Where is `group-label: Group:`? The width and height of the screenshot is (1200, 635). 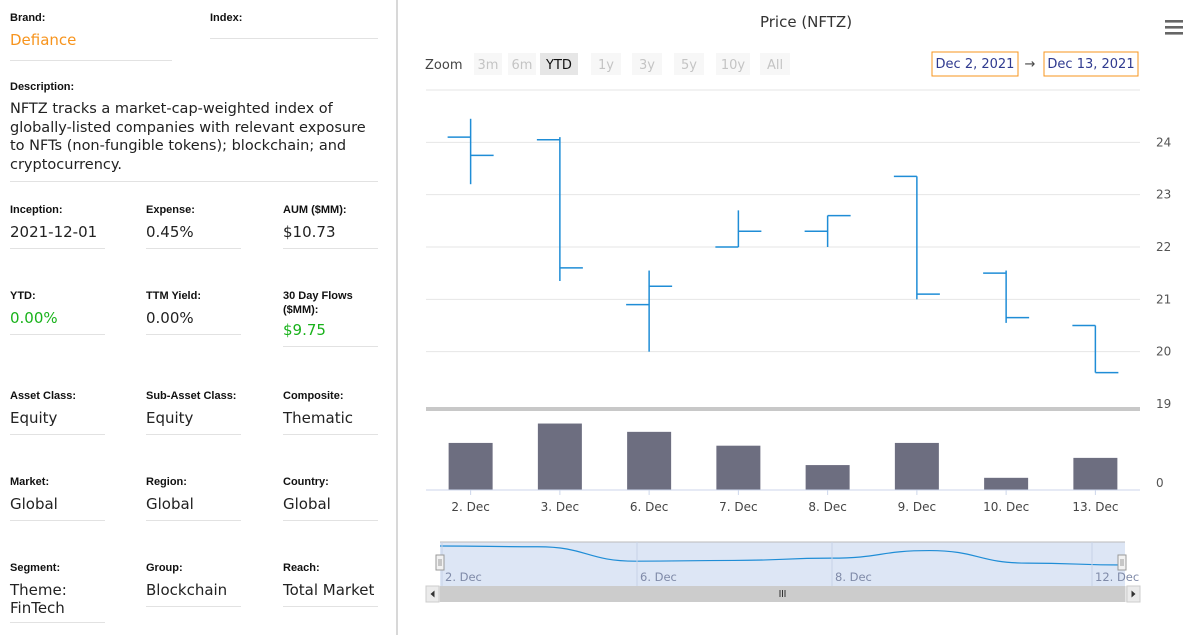
group-label: Group: is located at coordinates (164, 568).